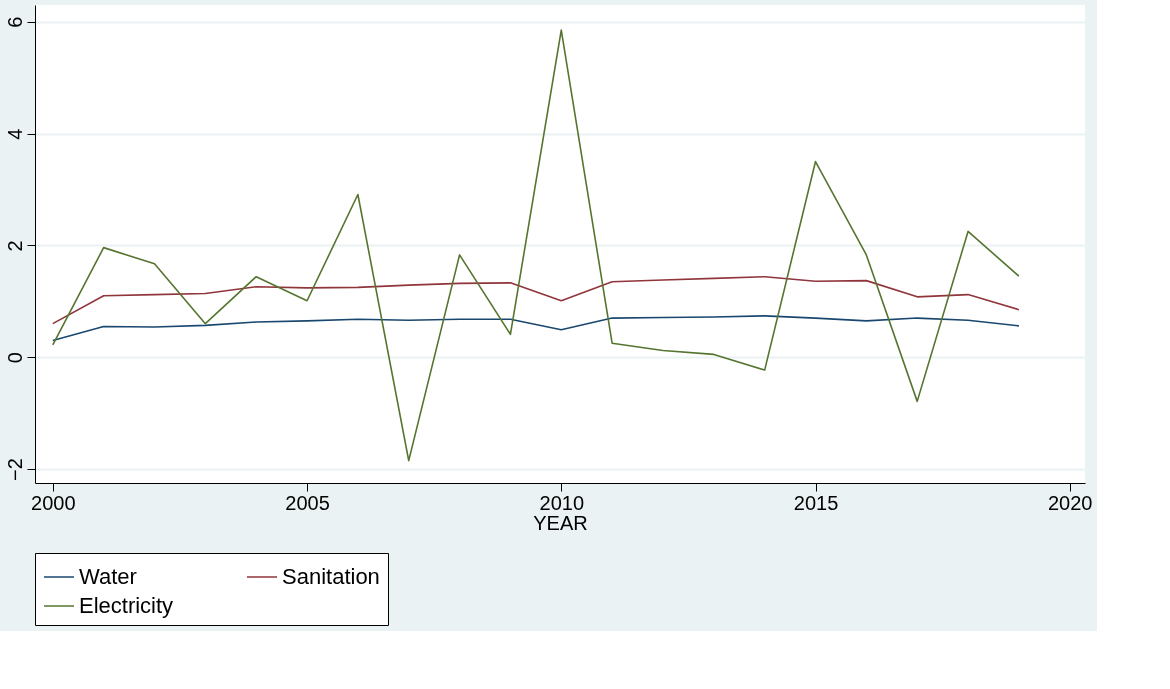 Image resolution: width=1170 pixels, height=689 pixels. I want to click on y-tick-label: 2, so click(14, 246).